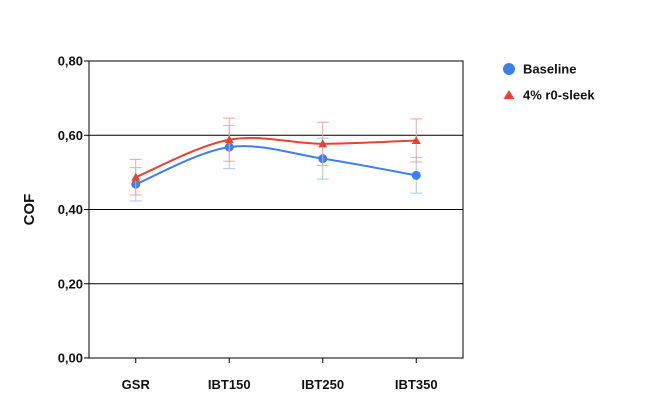 This screenshot has height=412, width=672. Describe the element at coordinates (29, 210) in the screenshot. I see `y-axis-title: COF` at that location.